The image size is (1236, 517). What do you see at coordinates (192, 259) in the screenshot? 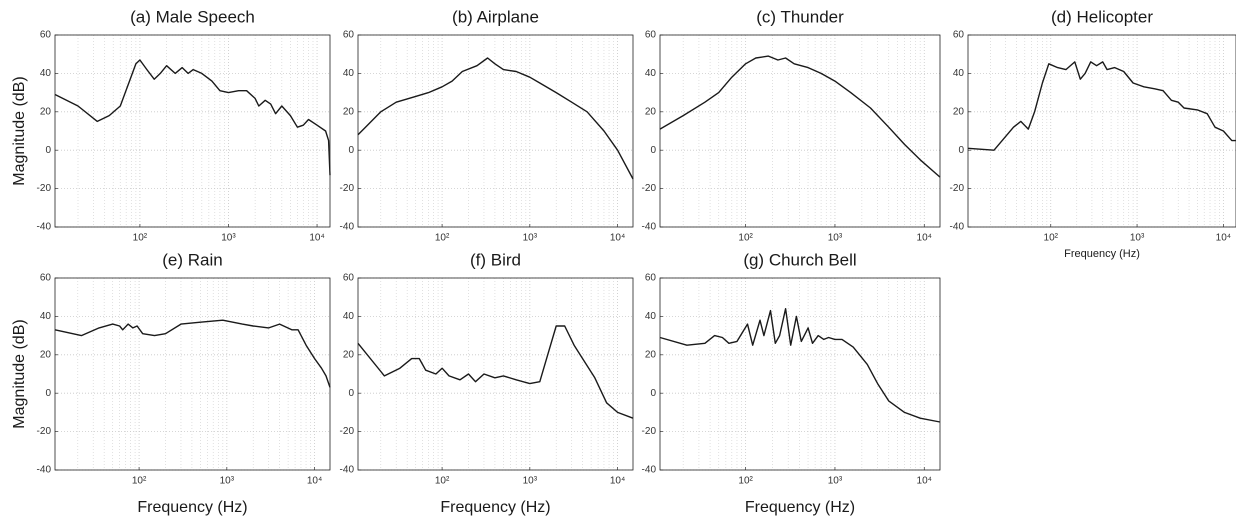
I see `subplot-title: (e) Rain` at bounding box center [192, 259].